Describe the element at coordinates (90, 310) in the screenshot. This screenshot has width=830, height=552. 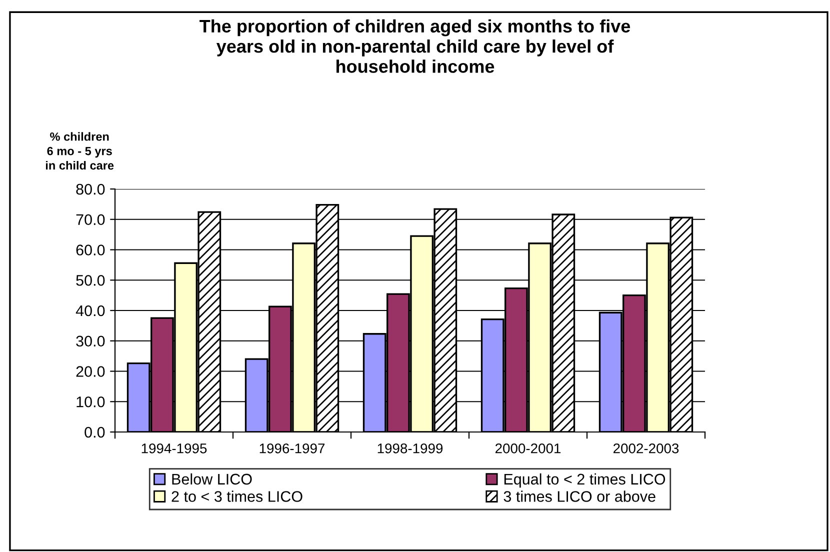
I see `y-tick-label: 40.0` at that location.